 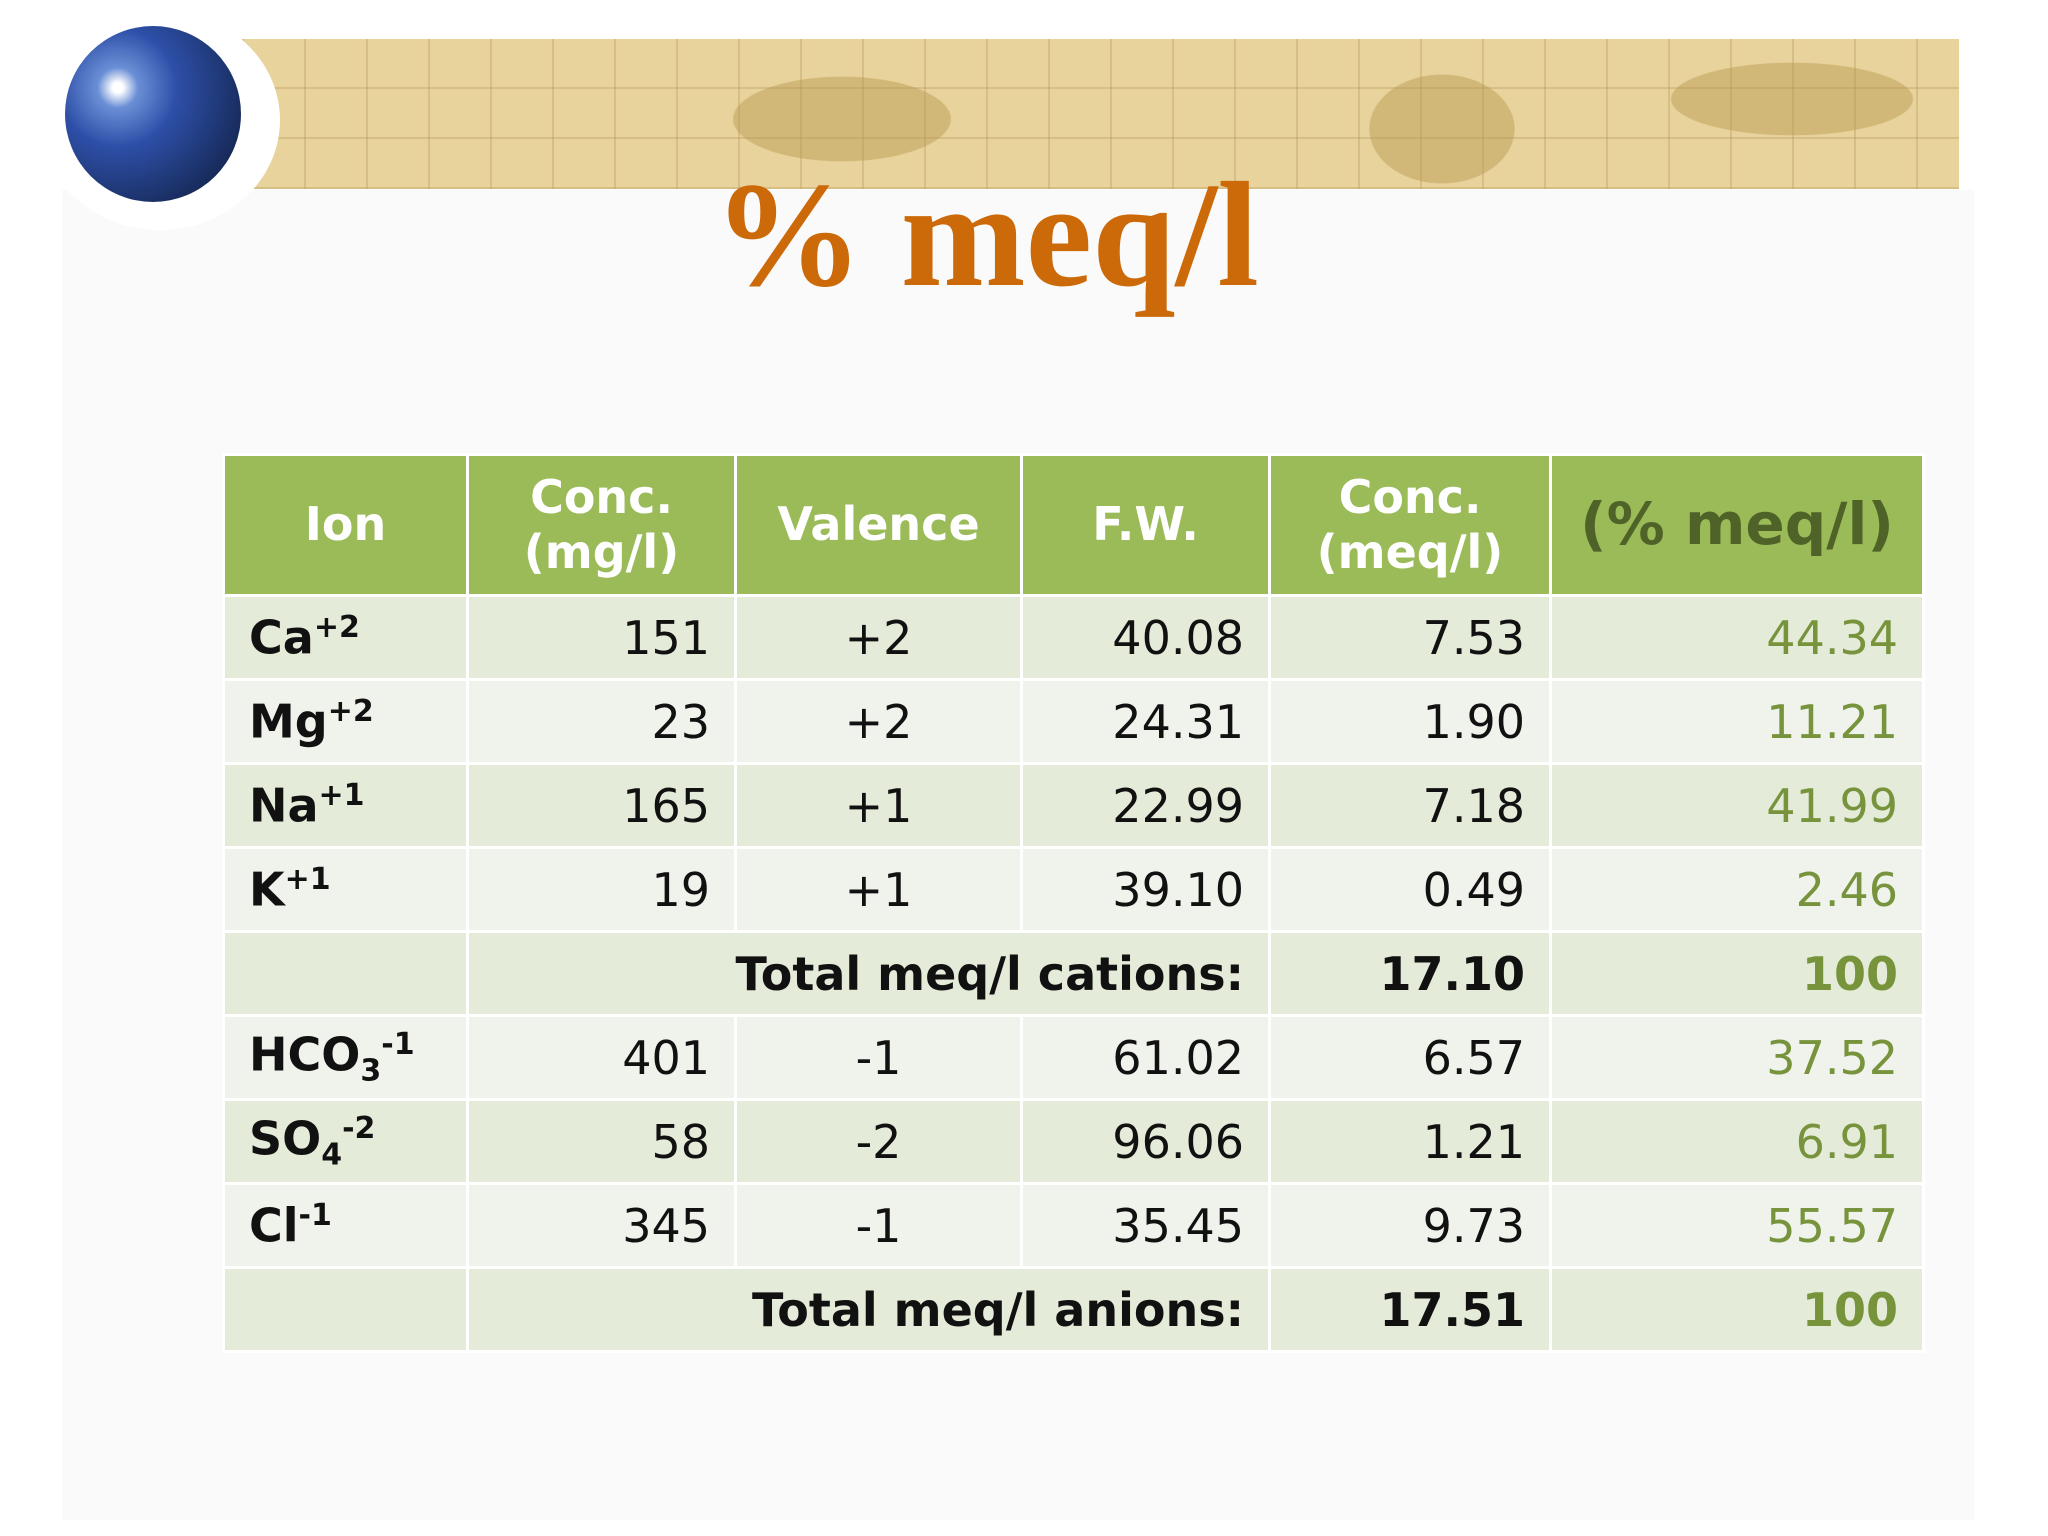 I want to click on ion-row: Na+1 165 +1 22.99 7.18 41.99, so click(x=1073, y=805).